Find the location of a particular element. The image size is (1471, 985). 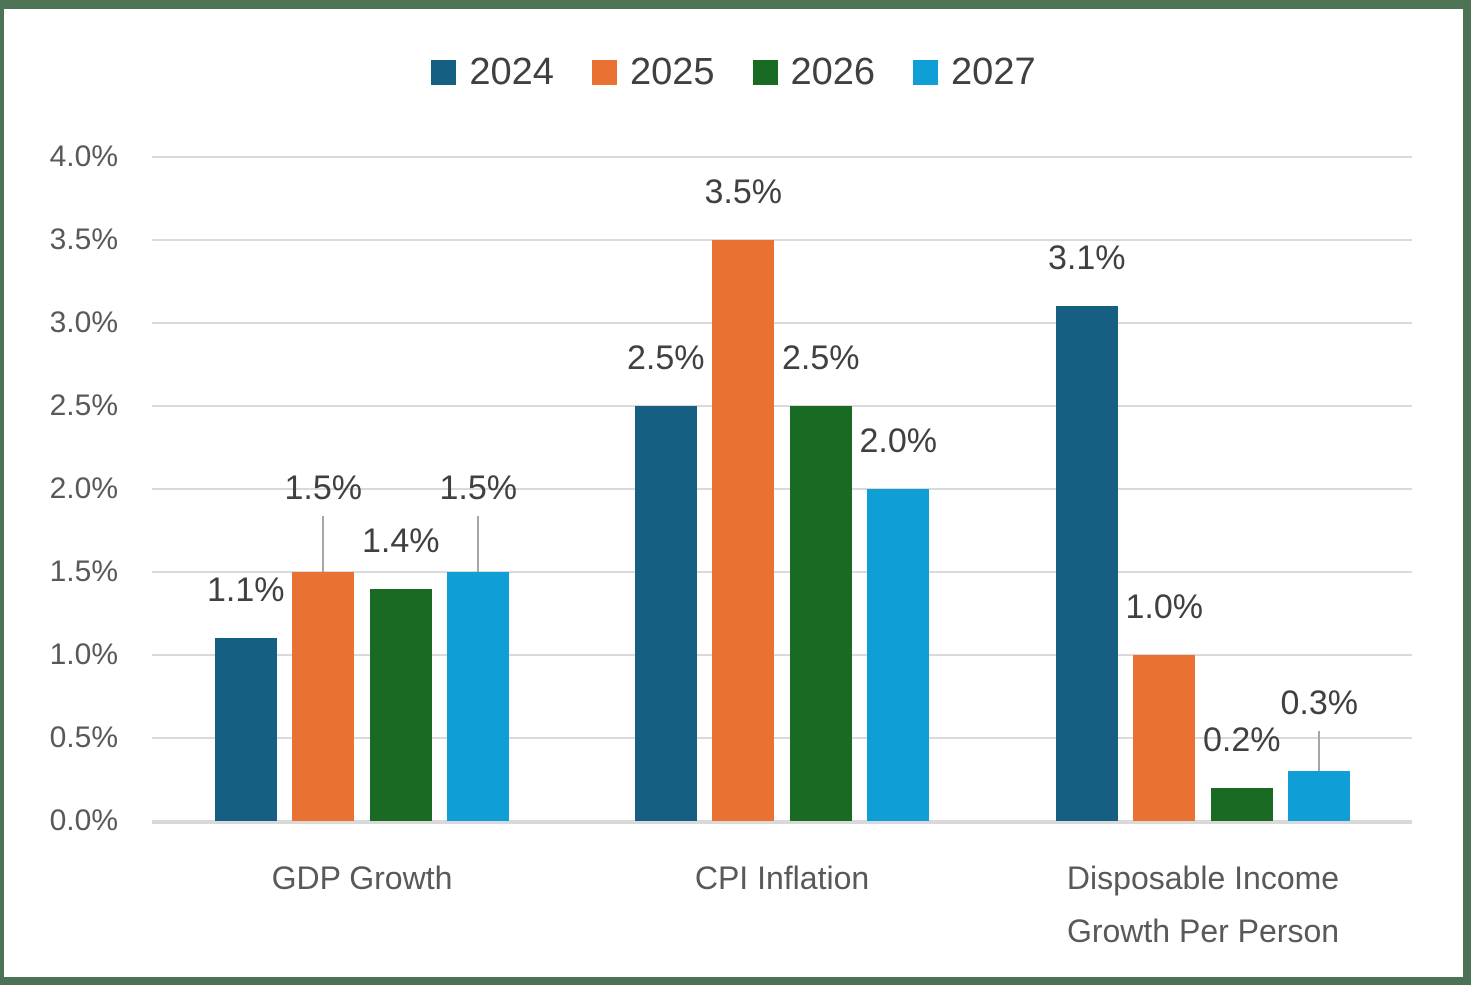

y-axis-tick-label: 2.5% is located at coordinates (83, 405).